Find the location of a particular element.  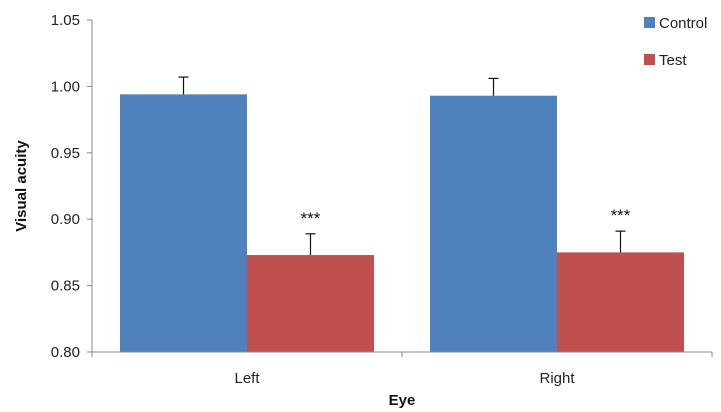

y-axis-ticks: 0.80 0.85 0.90 0.95 1.00 1.05 is located at coordinates (71, 186).